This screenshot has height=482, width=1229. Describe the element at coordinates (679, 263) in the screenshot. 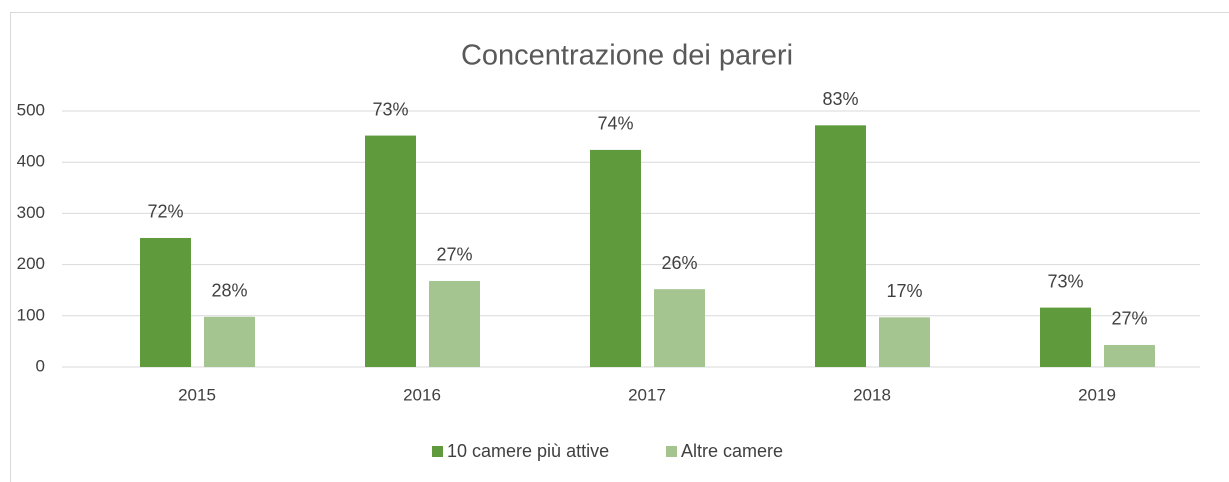

I see `data-label: 26%` at that location.